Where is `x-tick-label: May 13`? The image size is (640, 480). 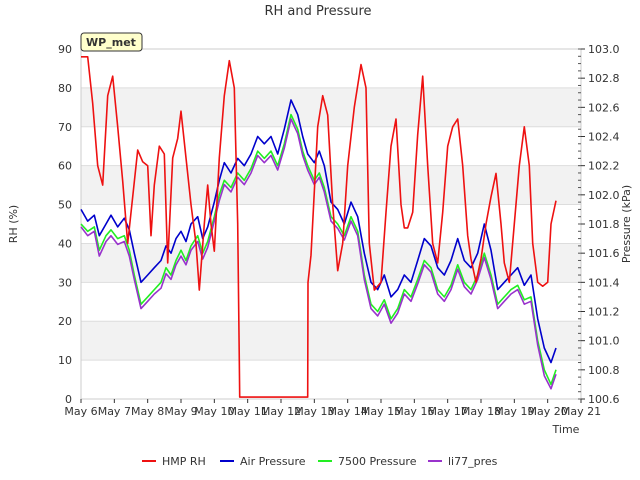 x-tick-label: May 13 is located at coordinates (314, 411).